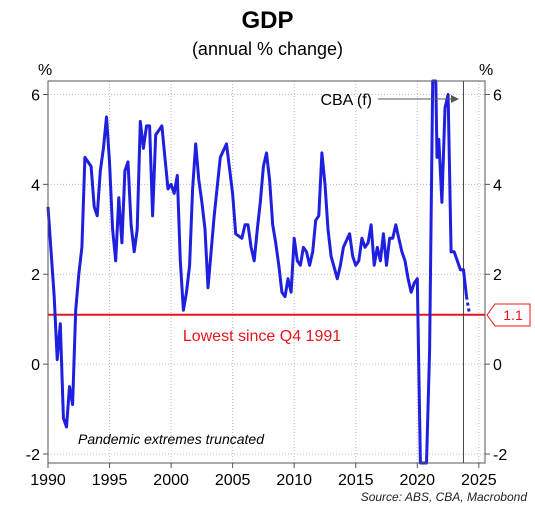 This screenshot has height=510, width=535. What do you see at coordinates (500, 455) in the screenshot?
I see `y-tick-label-right: -2` at bounding box center [500, 455].